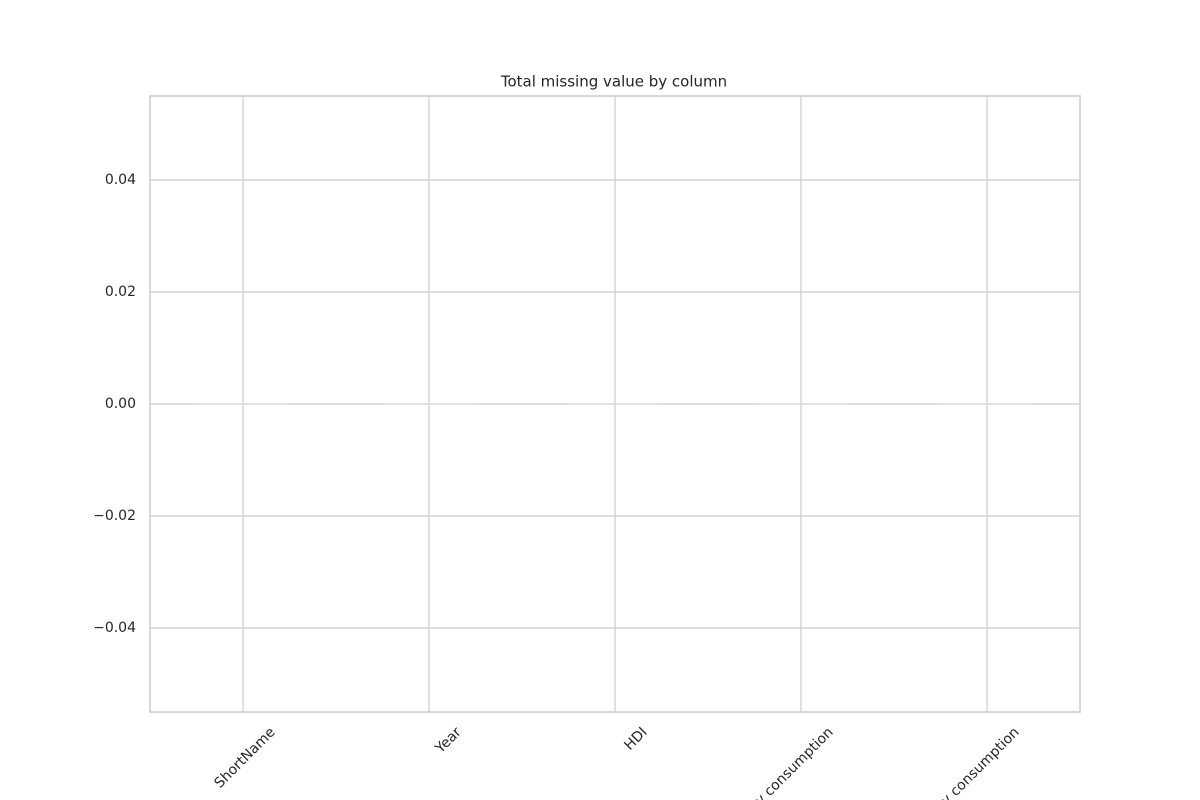  Describe the element at coordinates (448, 740) in the screenshot. I see `x-tick-label: Year` at that location.